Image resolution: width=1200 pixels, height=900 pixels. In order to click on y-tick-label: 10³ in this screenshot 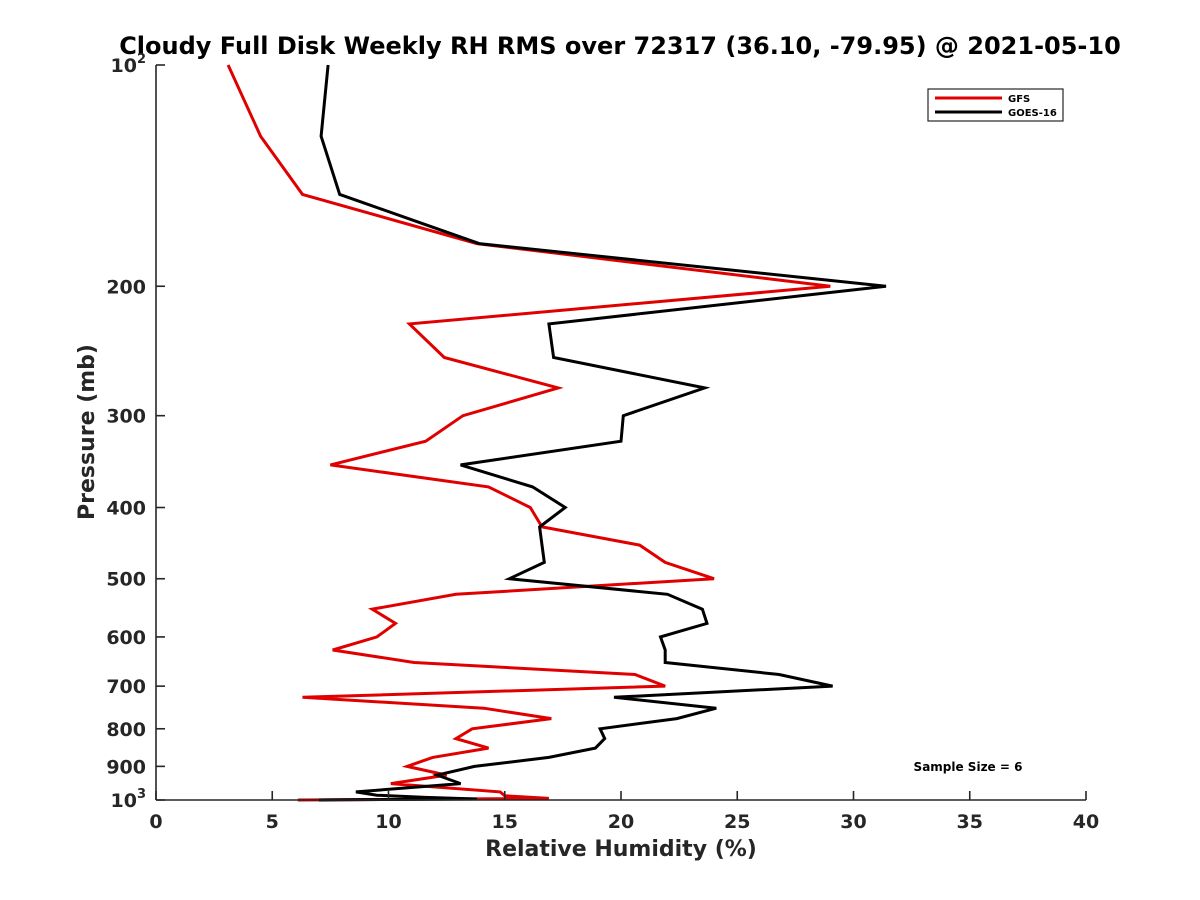, I will do `click(129, 799)`.